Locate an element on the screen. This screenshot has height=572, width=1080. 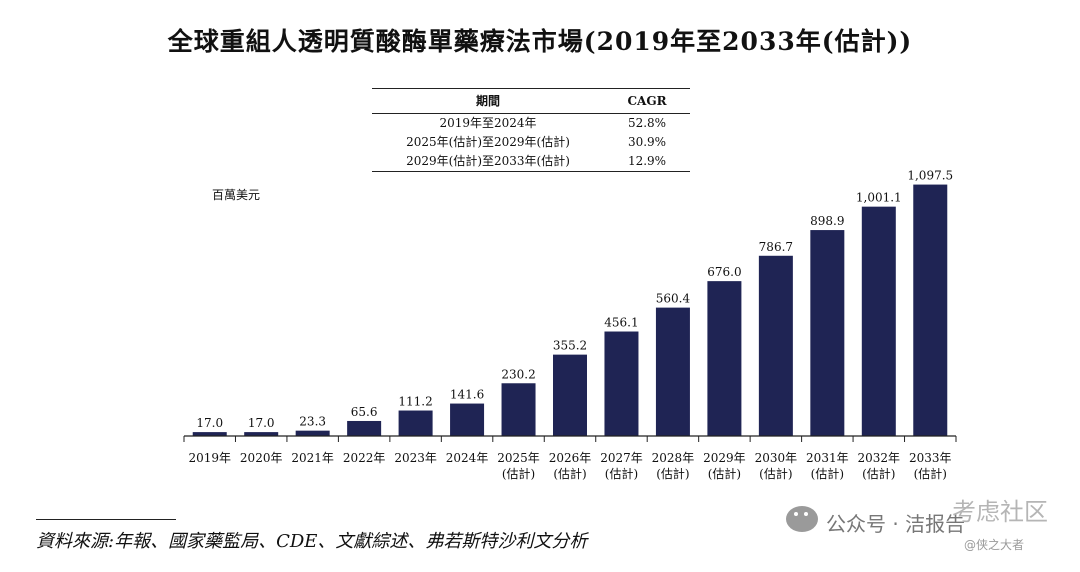
chart-title: 全球重組人透明質酸酶單藥療法市場(2019年至2033年(估計)) is located at coordinates (540, 41).